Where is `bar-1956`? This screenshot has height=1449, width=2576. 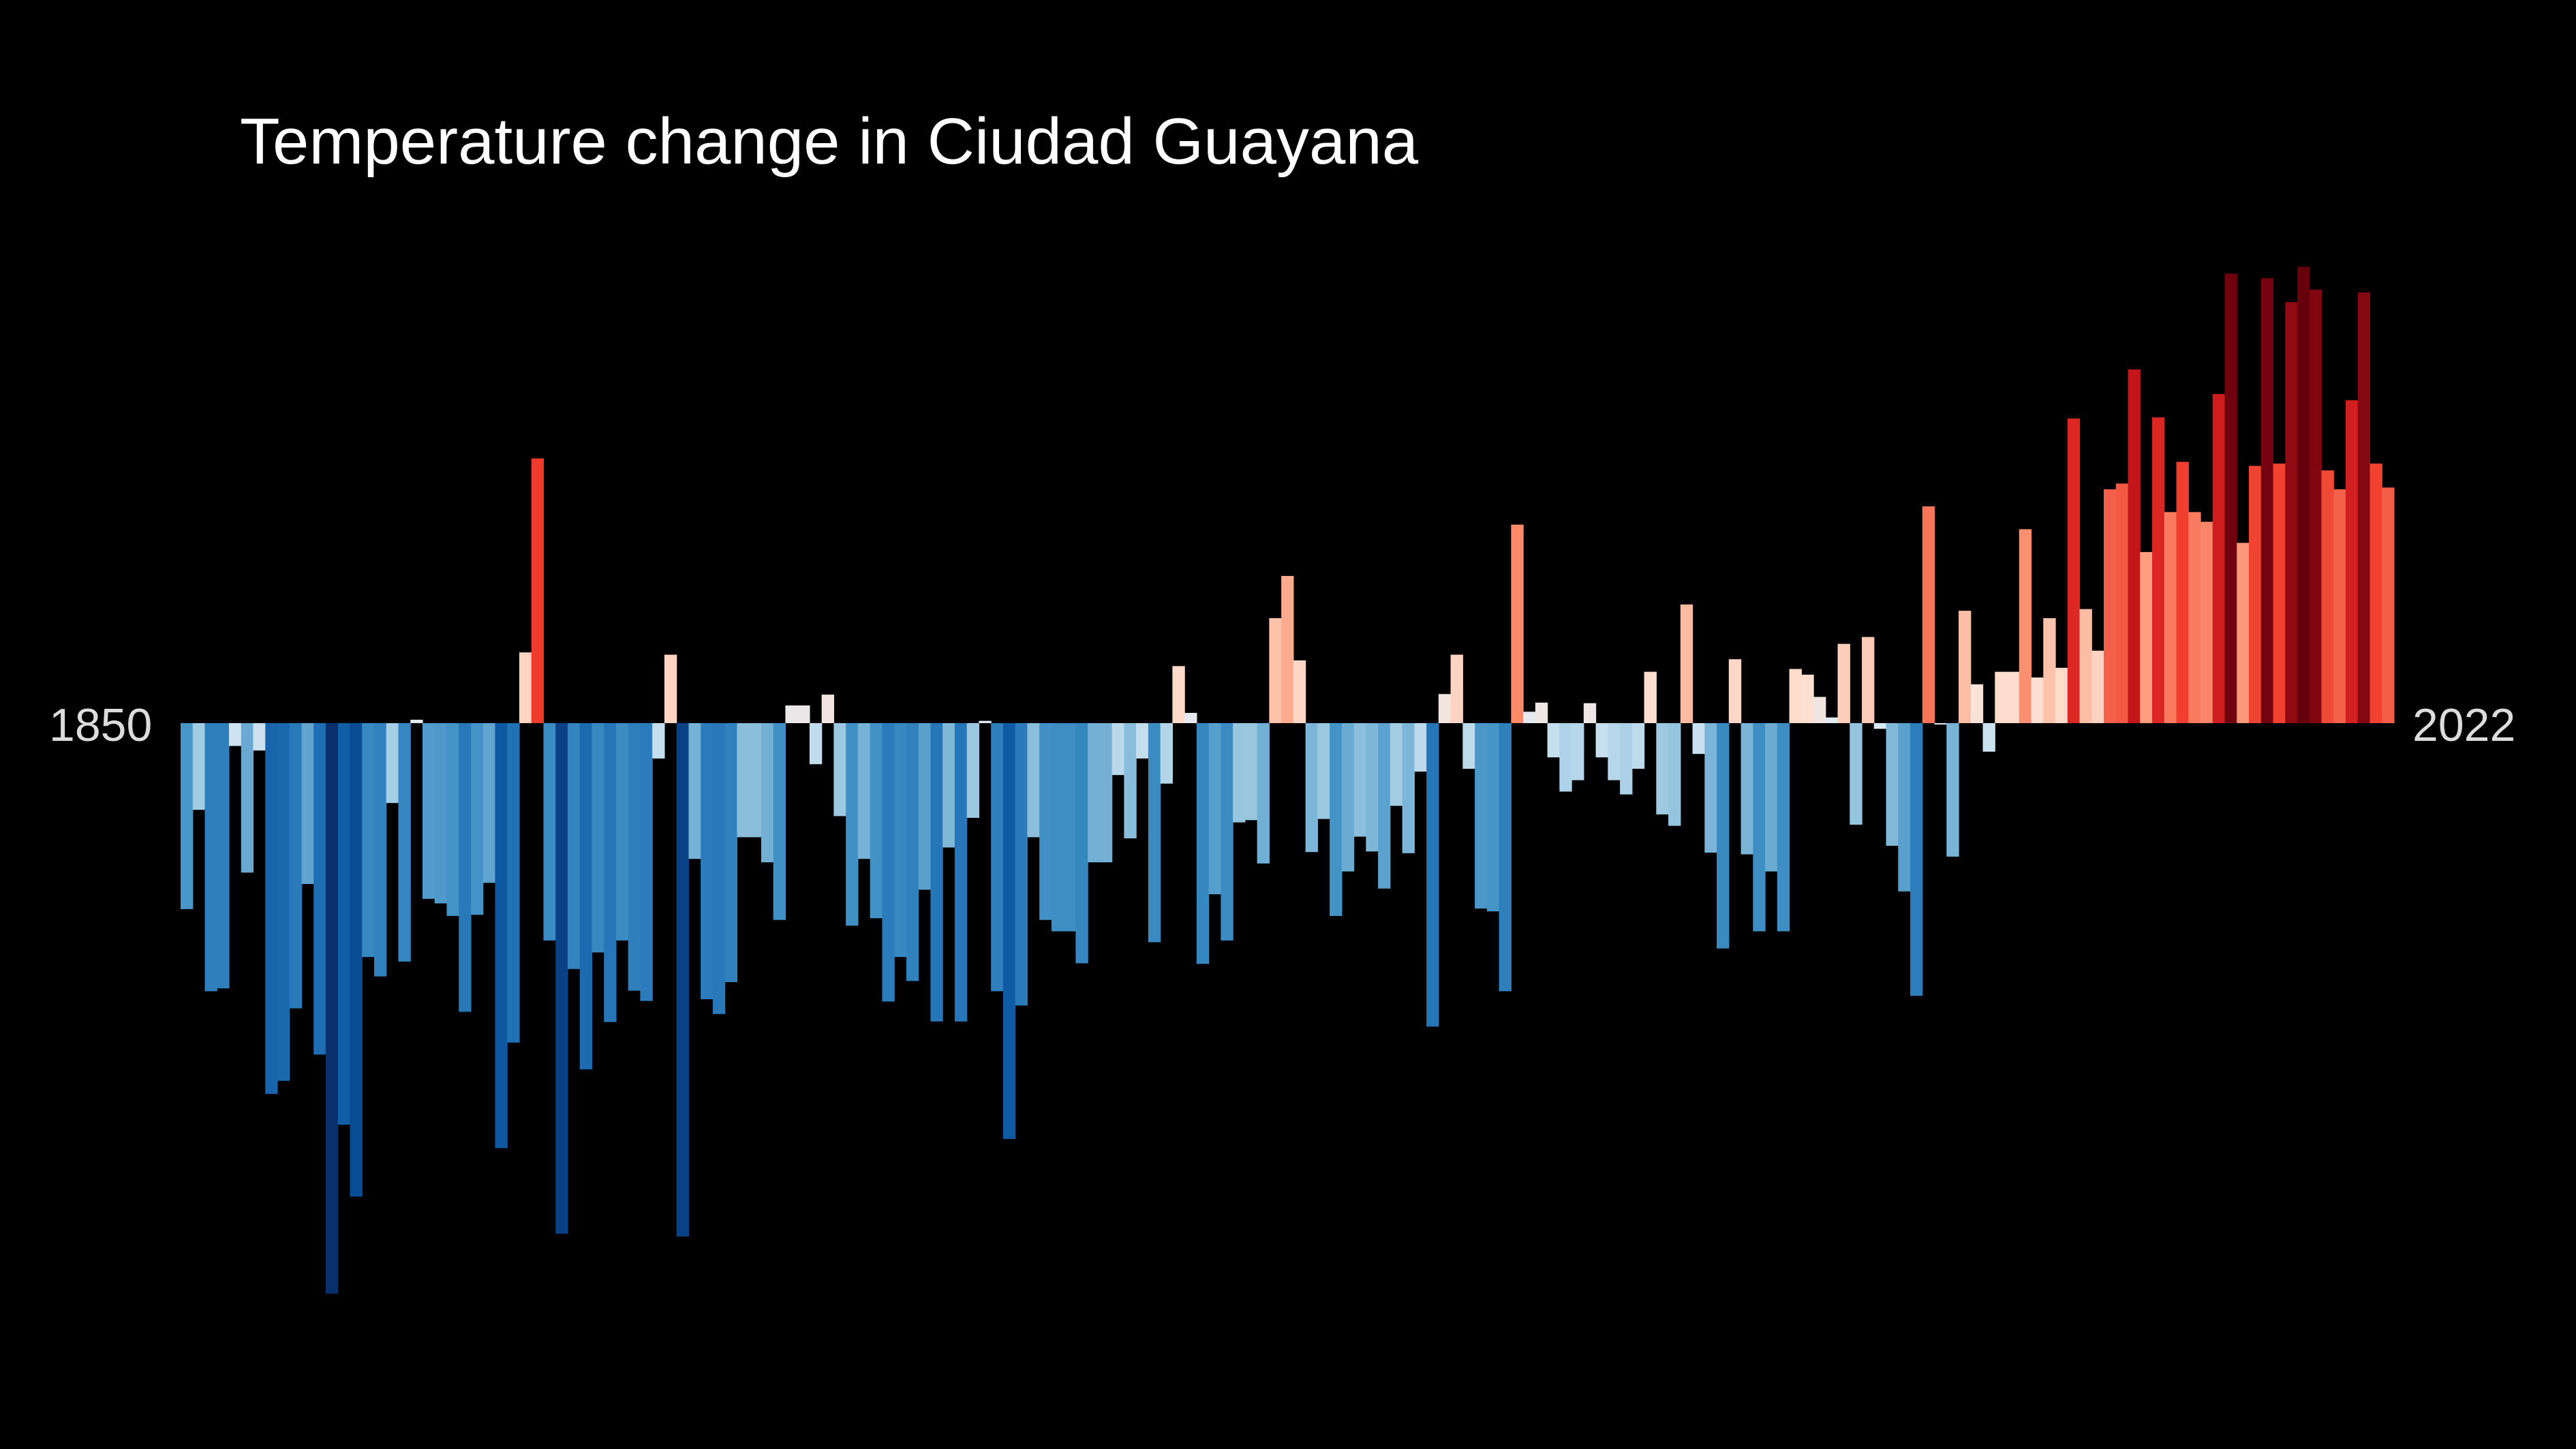
bar-1956 is located at coordinates (1468, 746).